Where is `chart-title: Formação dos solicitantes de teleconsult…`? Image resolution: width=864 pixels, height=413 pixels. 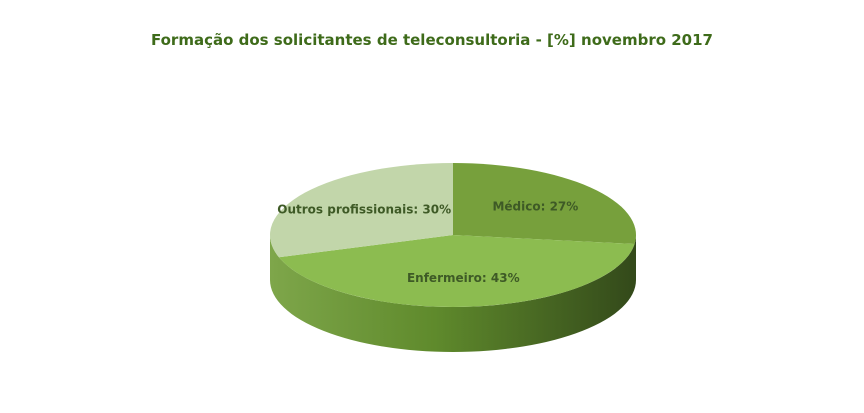 chart-title: Formação dos solicitantes de teleconsult… is located at coordinates (431, 40).